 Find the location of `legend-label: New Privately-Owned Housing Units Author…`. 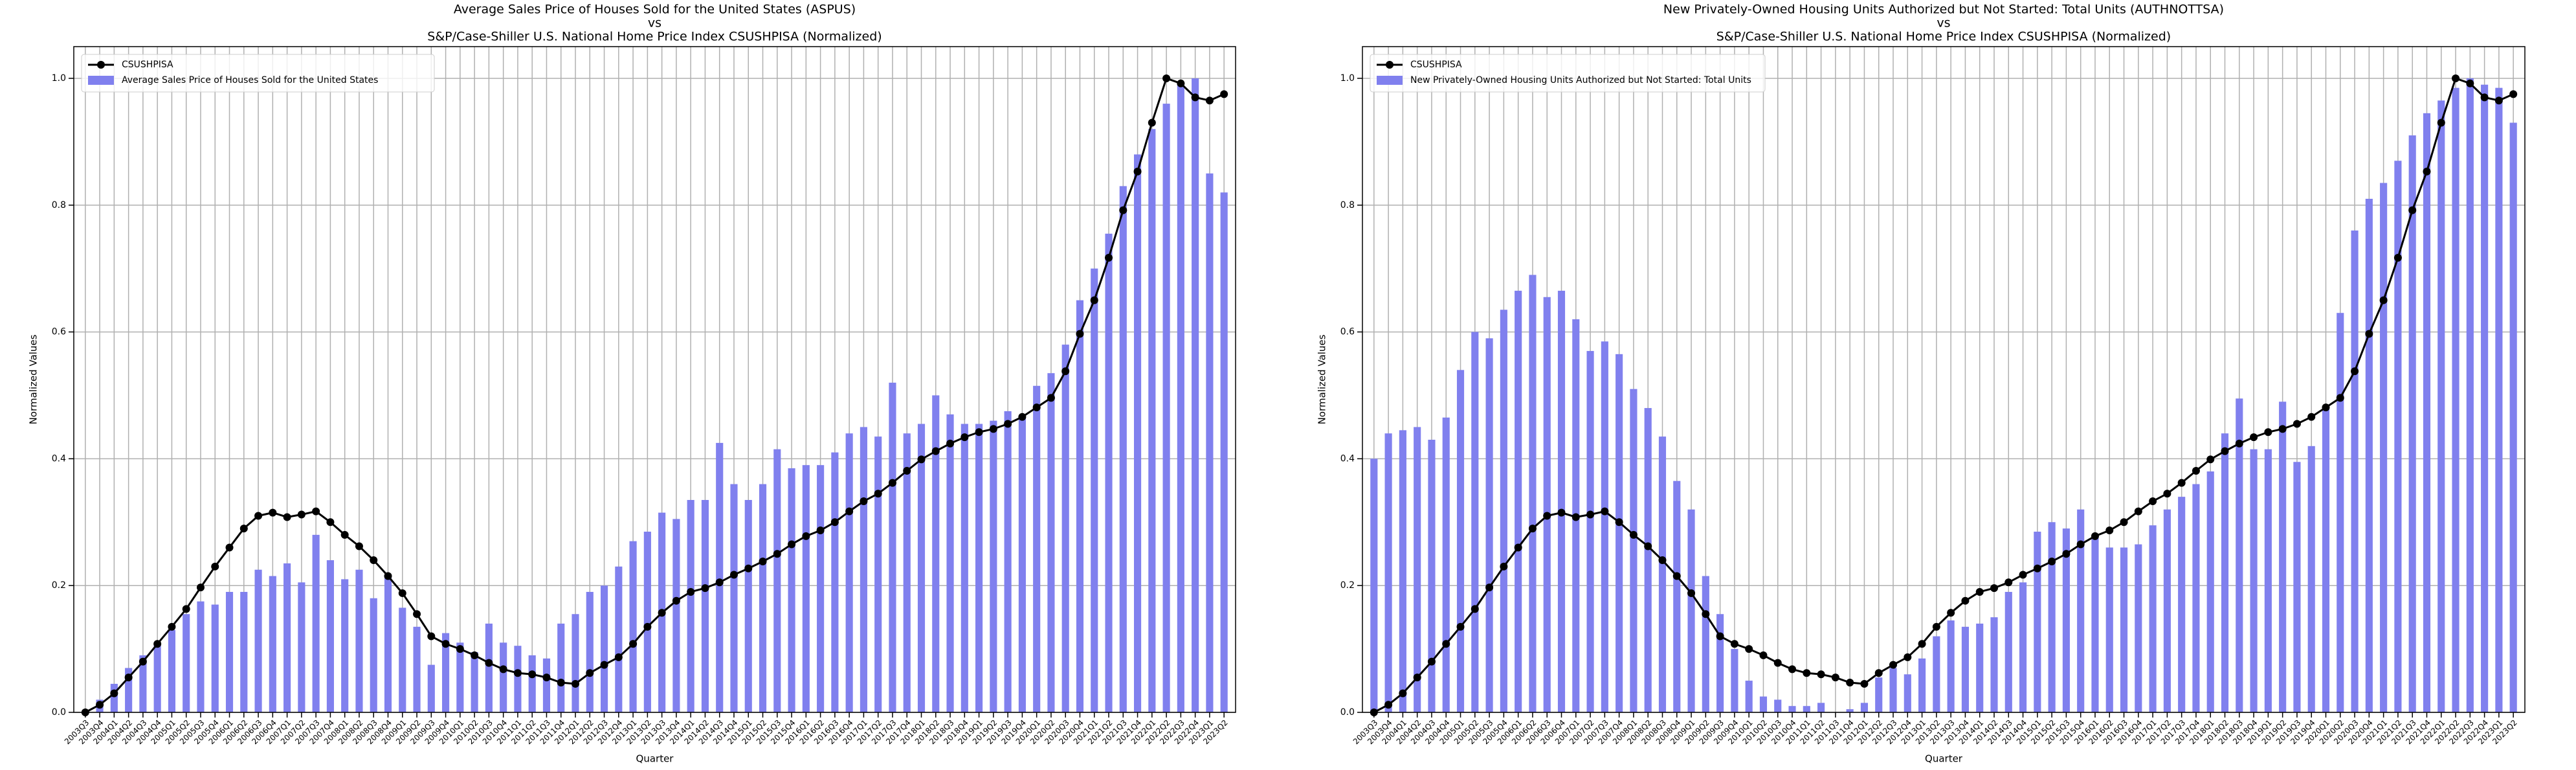

legend-label: New Privately-Owned Housing Units Author… is located at coordinates (1580, 80).